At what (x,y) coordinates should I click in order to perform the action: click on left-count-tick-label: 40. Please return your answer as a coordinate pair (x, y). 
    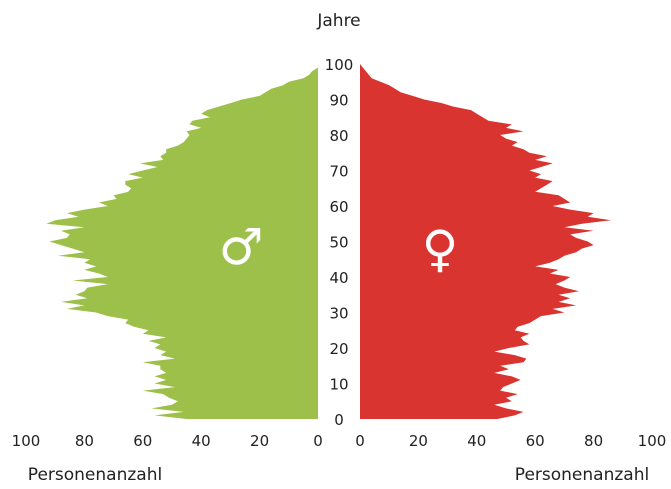
    Looking at the image, I should click on (201, 441).